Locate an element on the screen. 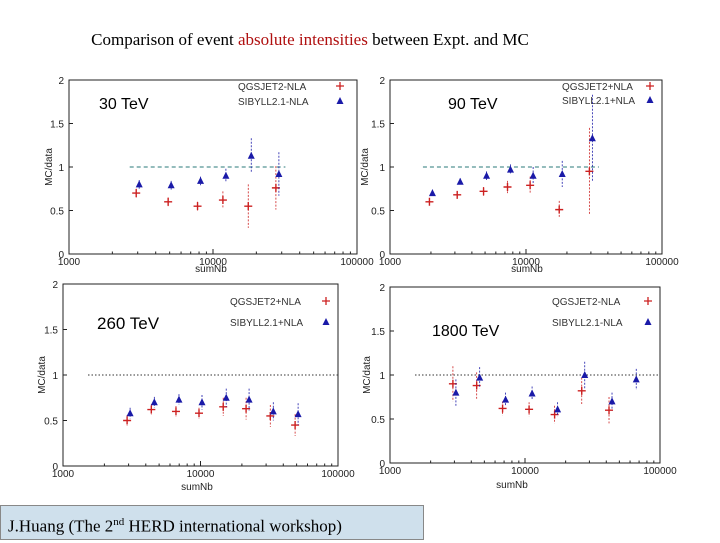 This screenshot has height=543, width=720. footer-text-2: HERD international workshop) is located at coordinates (233, 526).